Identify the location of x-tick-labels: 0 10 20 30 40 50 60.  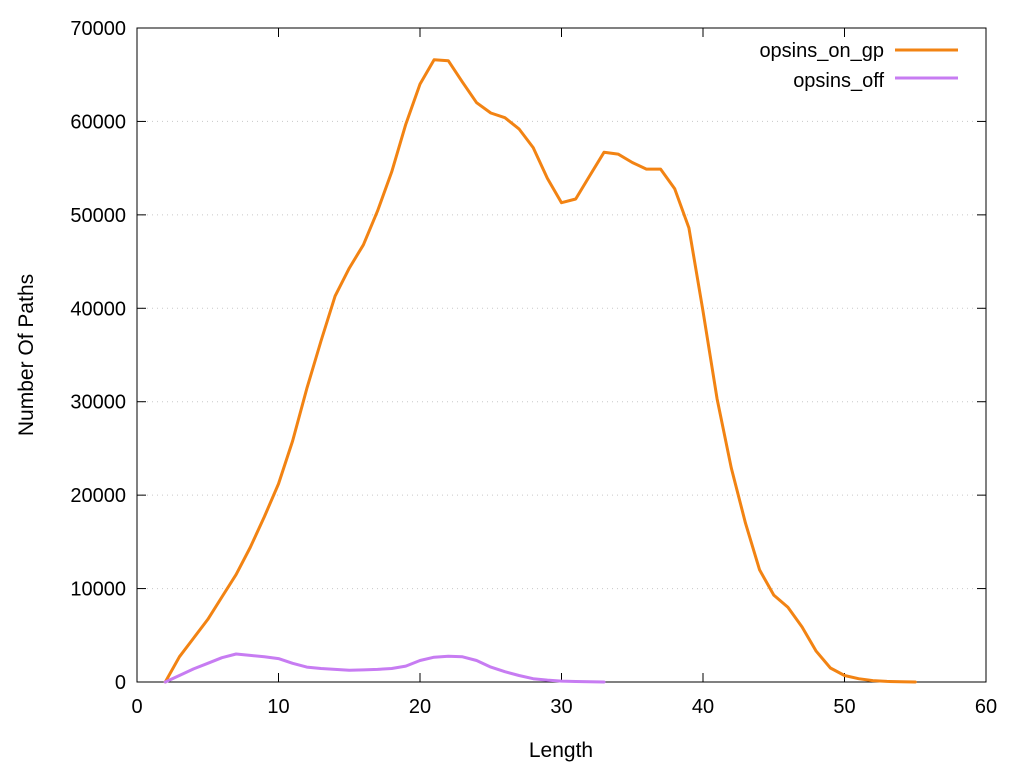
(564, 707).